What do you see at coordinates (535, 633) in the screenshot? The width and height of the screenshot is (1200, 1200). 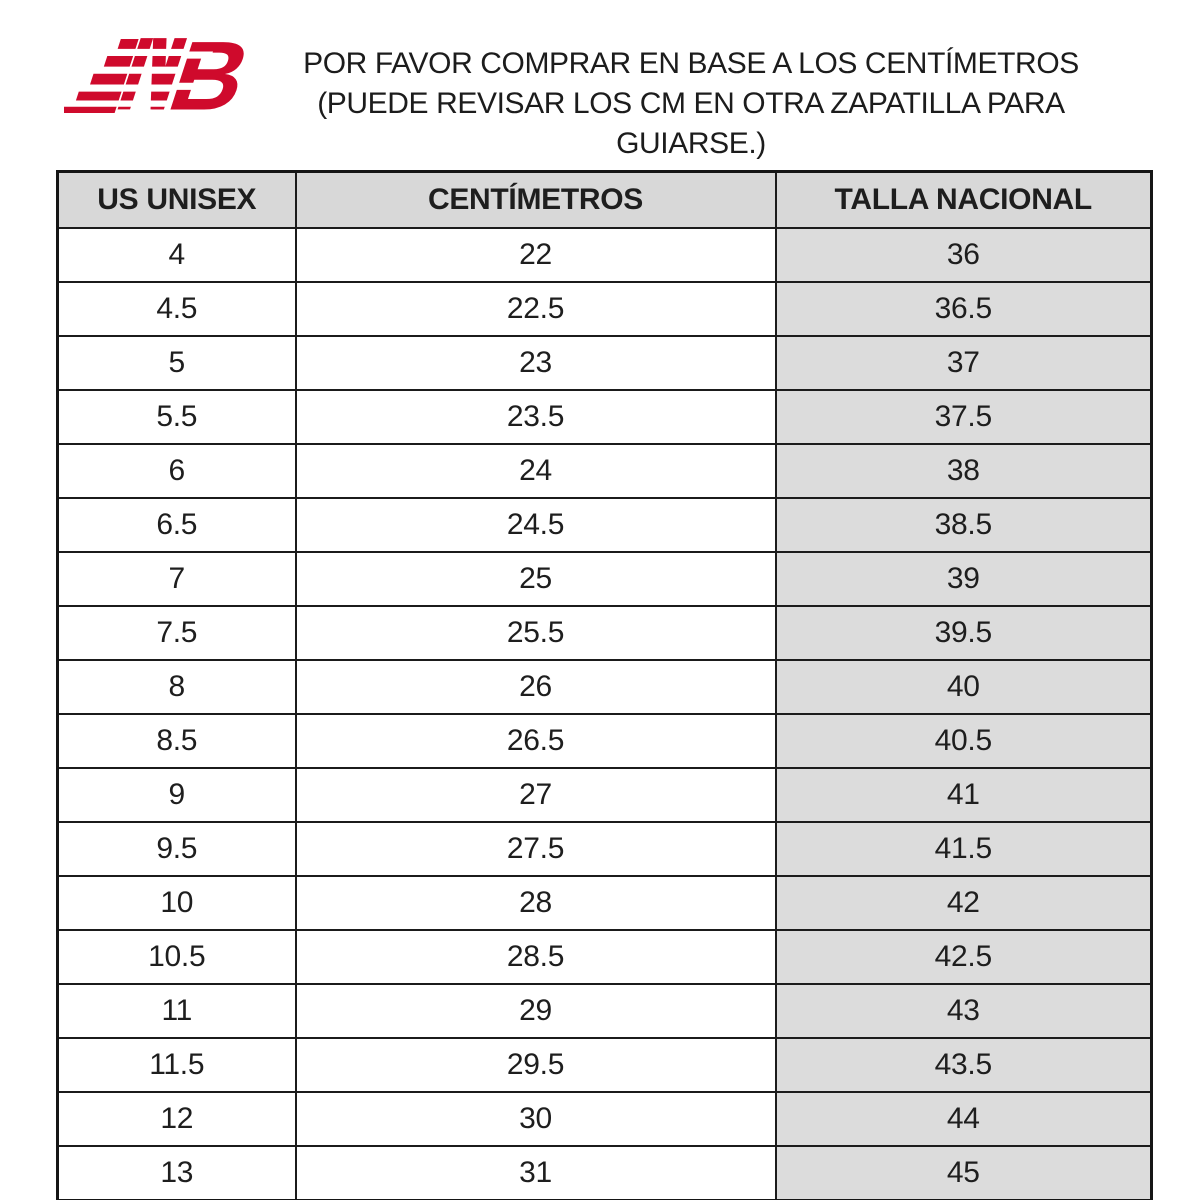 I see `table-cell: 25.5` at bounding box center [535, 633].